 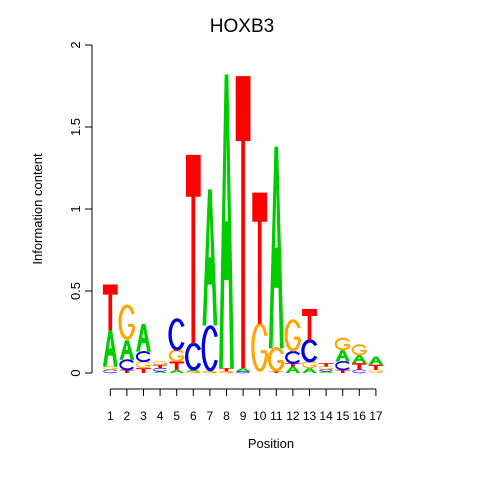 What do you see at coordinates (75, 372) in the screenshot?
I see `y-tick-label: 0` at bounding box center [75, 372].